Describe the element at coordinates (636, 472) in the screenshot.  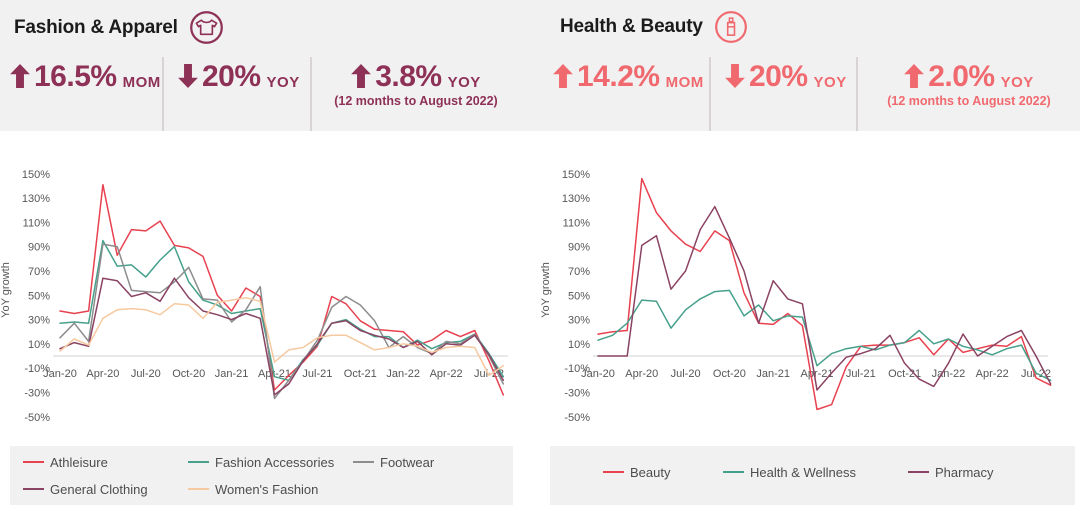
I see `legend-item-beauty: Beauty` at that location.